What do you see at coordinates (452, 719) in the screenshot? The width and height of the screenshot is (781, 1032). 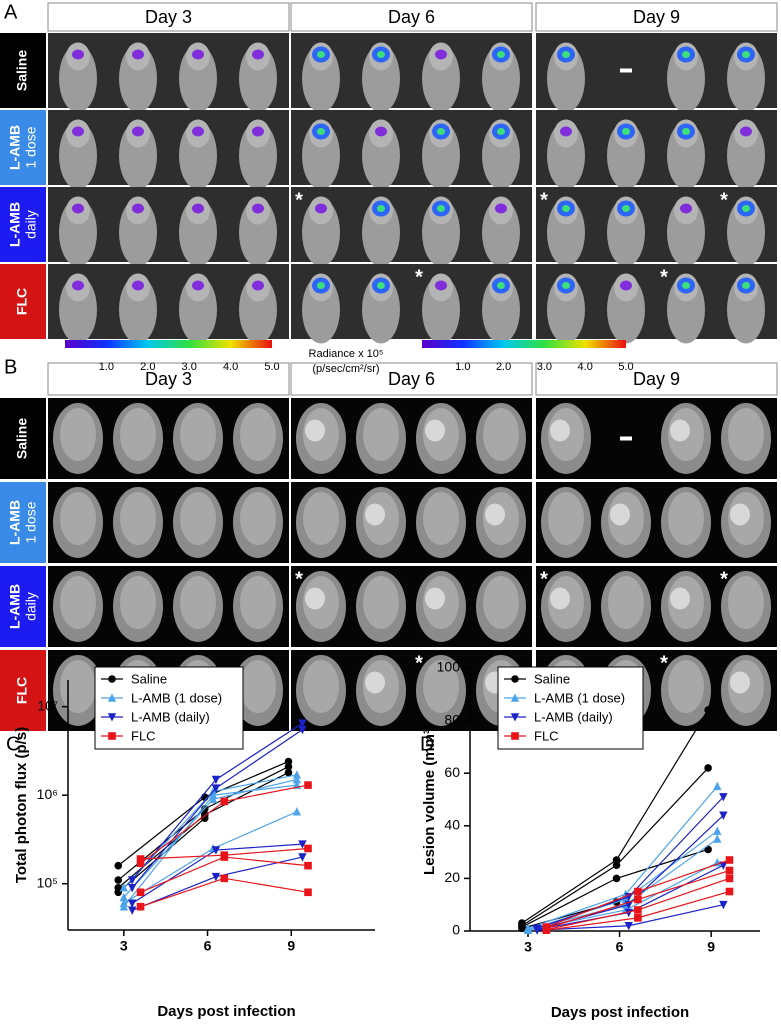 I see `y-tick-label: 80` at bounding box center [452, 719].